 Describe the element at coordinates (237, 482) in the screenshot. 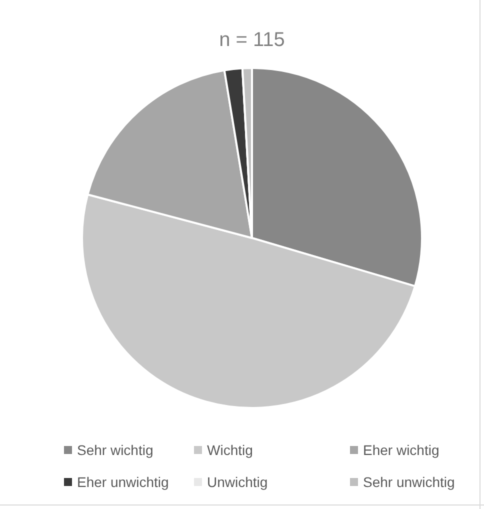

I see `legend-label: Unwichtig` at that location.